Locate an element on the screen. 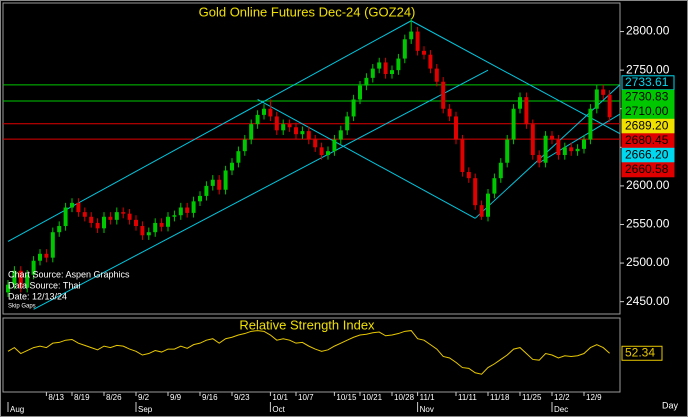 This screenshot has width=688, height=417. x-tick-label: 10/28 is located at coordinates (404, 397).